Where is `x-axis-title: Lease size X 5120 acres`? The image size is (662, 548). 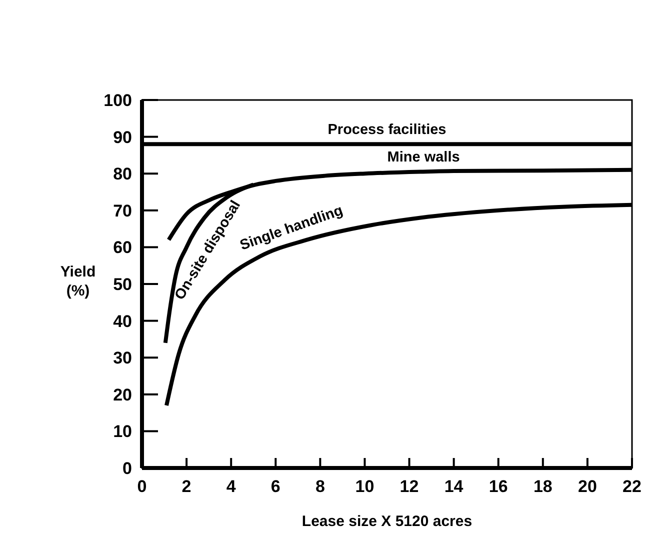
x-axis-title: Lease size X 5120 acres is located at coordinates (387, 521).